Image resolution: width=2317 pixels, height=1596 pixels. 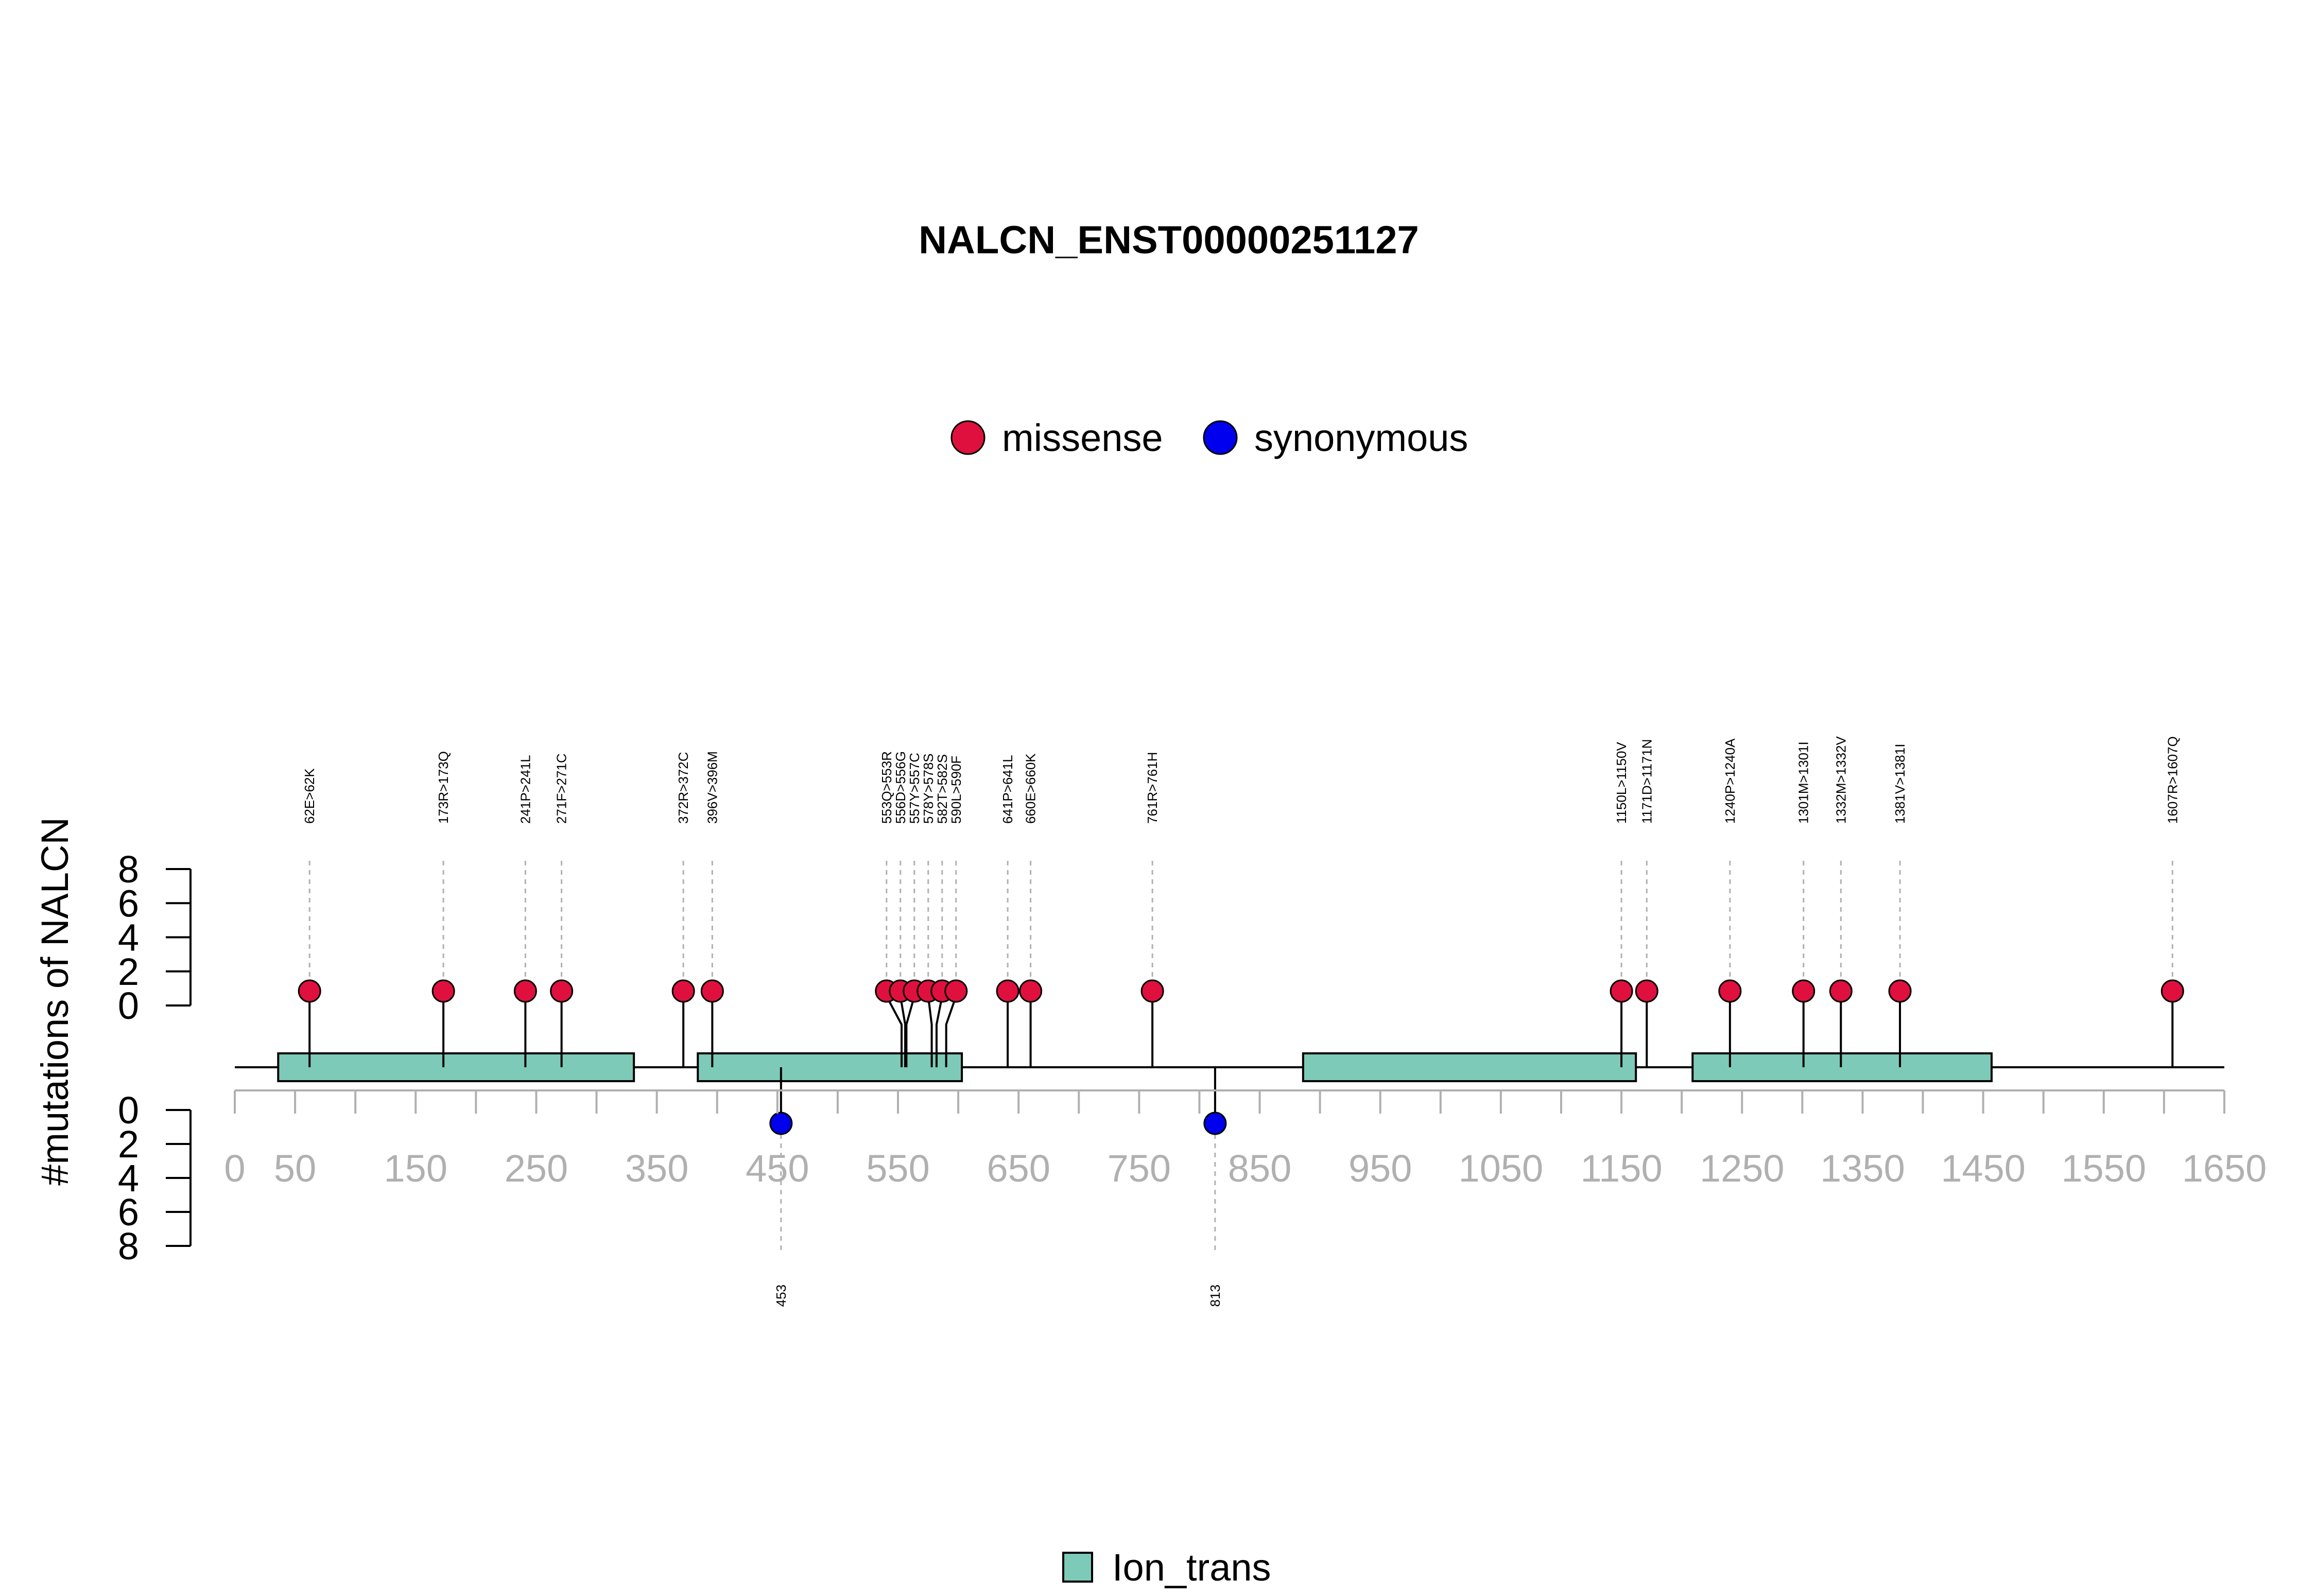 I want to click on point-241P>241L, so click(x=525, y=991).